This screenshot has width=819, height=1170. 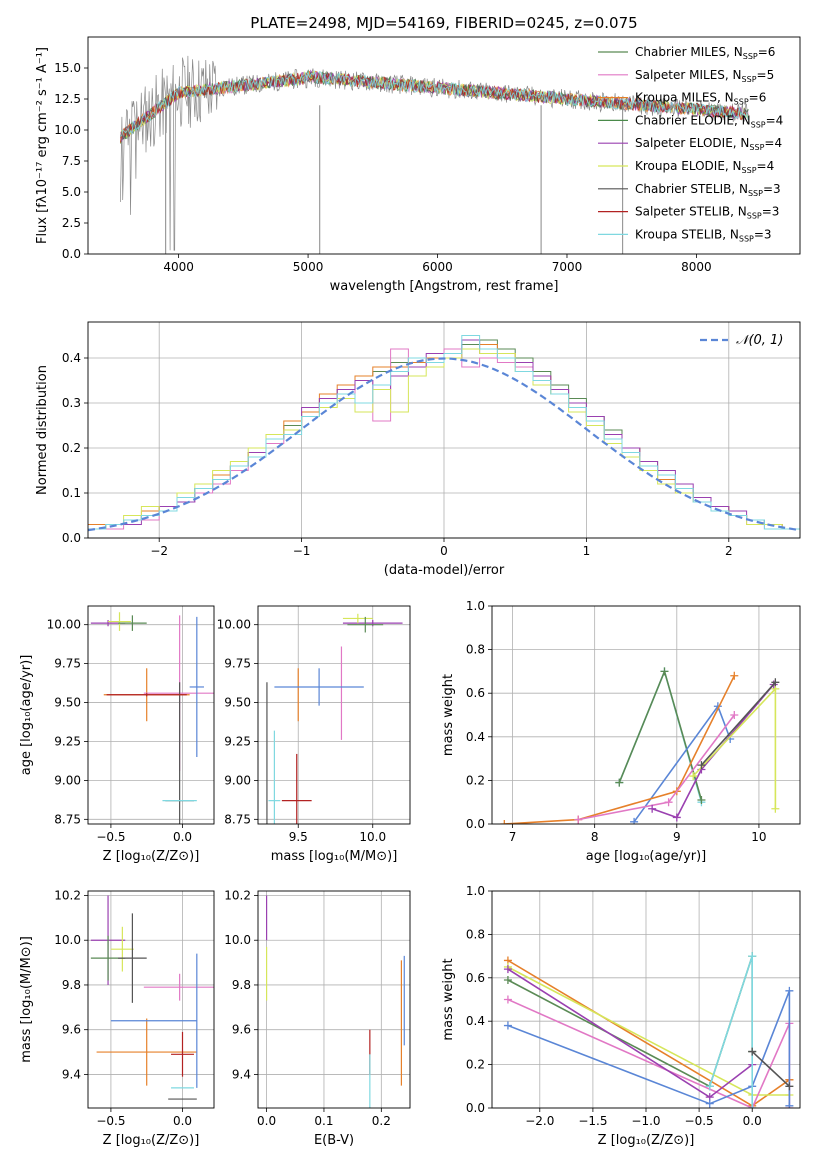 I want to click on x-tick-label: −1.0, so click(x=645, y=1121).